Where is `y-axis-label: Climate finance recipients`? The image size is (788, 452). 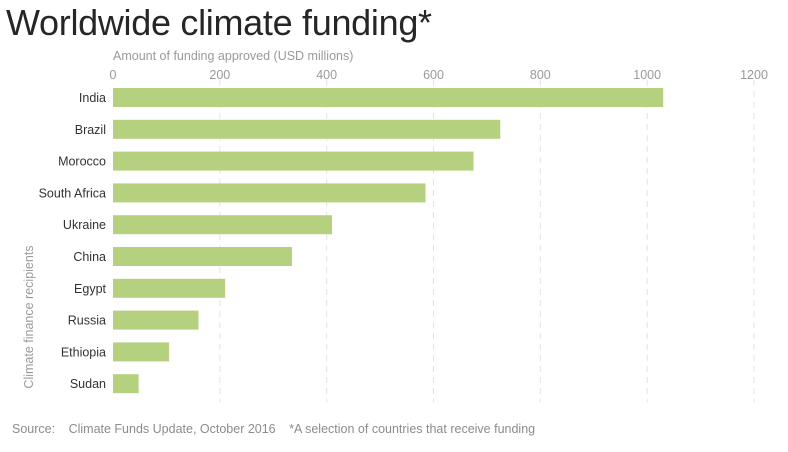
y-axis-label: Climate finance recipients is located at coordinates (29, 316).